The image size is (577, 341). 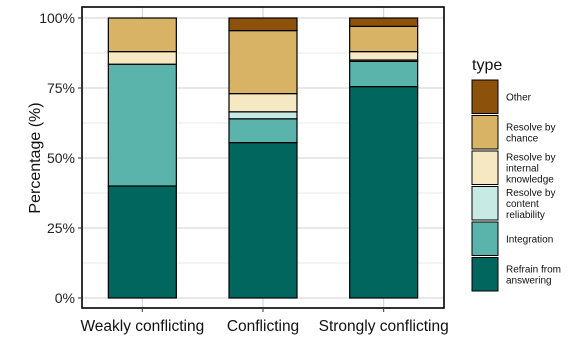 What do you see at coordinates (142, 326) in the screenshot?
I see `x-tick-label: Weakly conflicting` at bounding box center [142, 326].